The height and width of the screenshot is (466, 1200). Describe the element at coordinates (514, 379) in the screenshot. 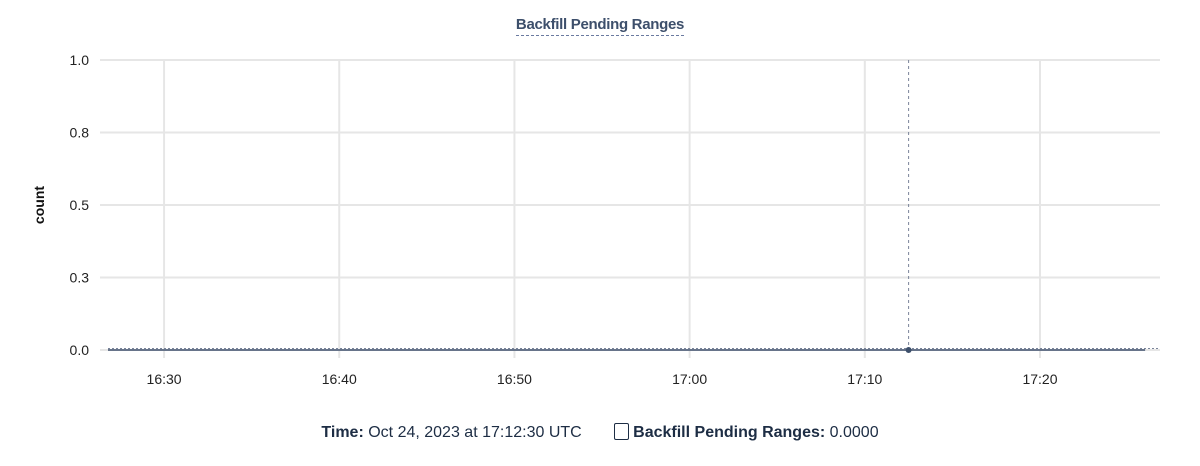

I see `x-tick-label: 16:50` at that location.